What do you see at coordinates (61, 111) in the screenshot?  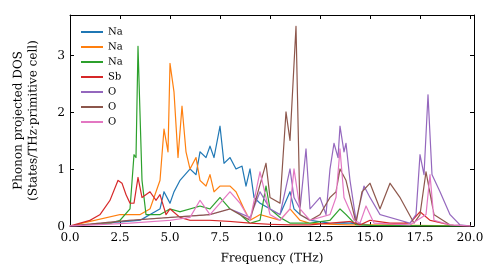 I see `y-tick-label: 2` at bounding box center [61, 111].